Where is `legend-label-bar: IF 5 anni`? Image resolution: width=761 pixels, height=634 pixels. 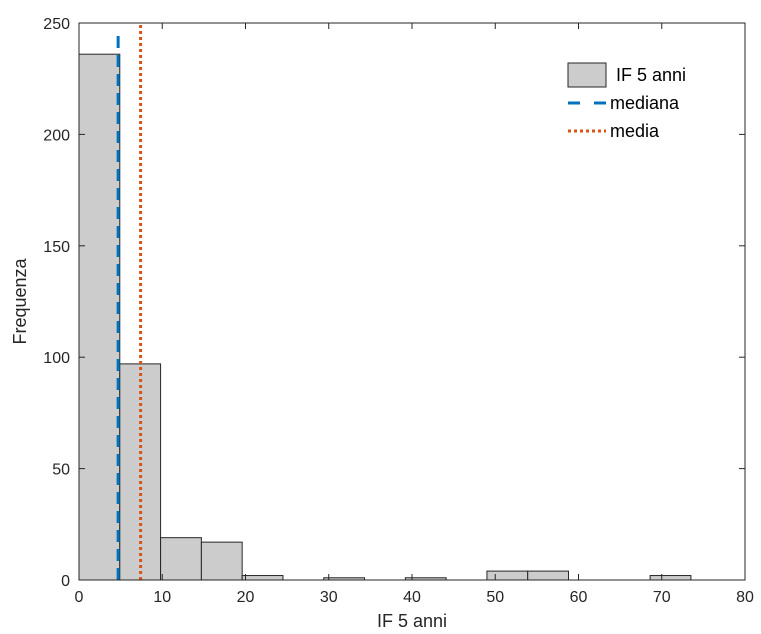 legend-label-bar: IF 5 anni is located at coordinates (651, 75).